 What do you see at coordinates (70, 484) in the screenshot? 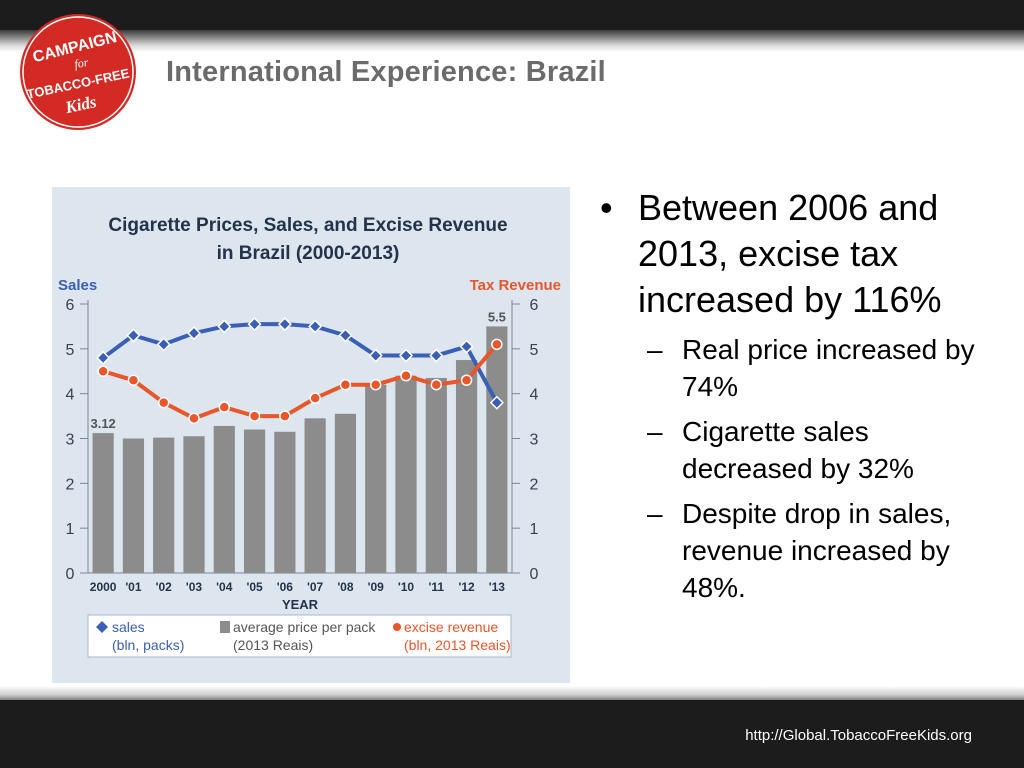
I see `y-tick-label-left: 2` at bounding box center [70, 484].